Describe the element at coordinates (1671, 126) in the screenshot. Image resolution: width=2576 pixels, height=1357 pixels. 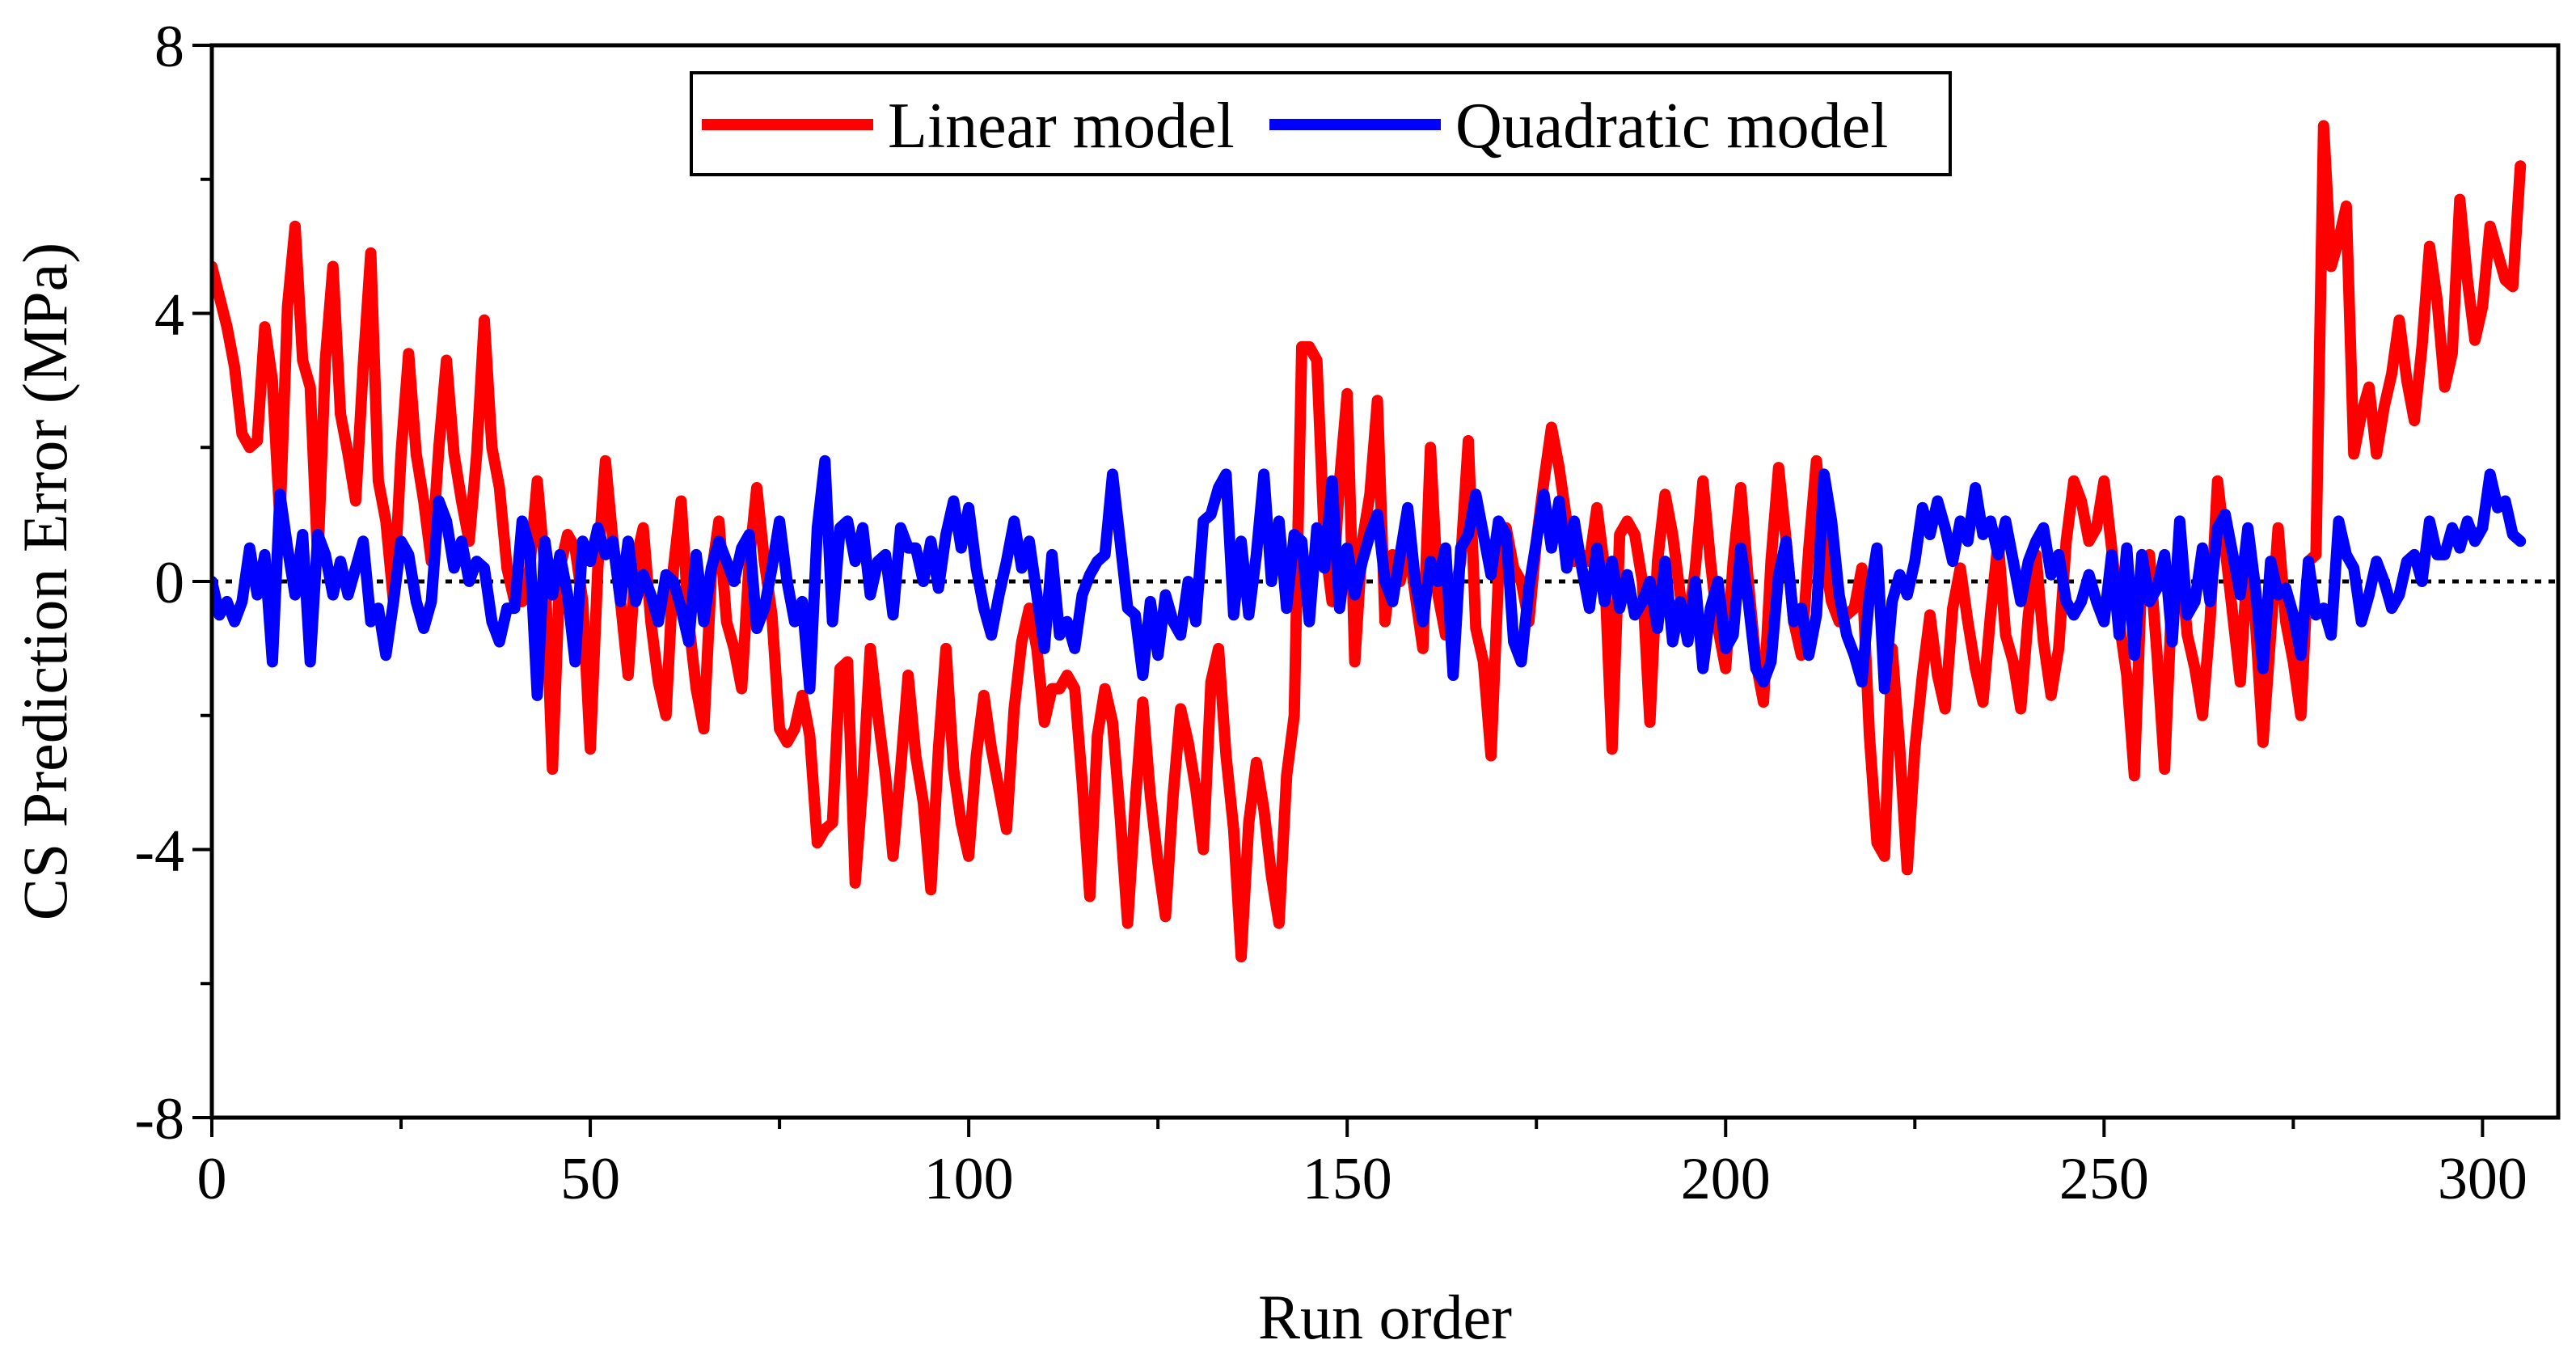
I see `legend-label-quadratic-model: Quadratic model` at that location.